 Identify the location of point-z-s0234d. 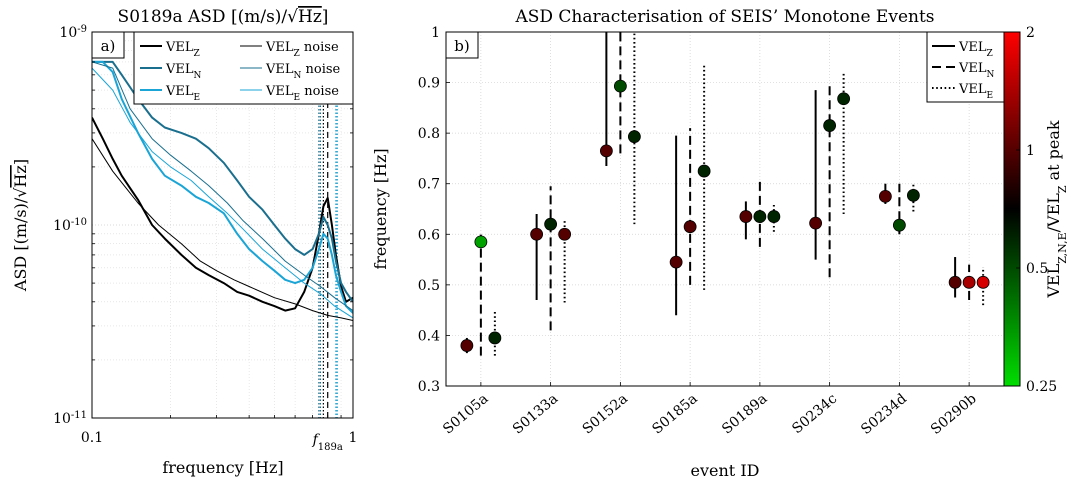
(885, 196).